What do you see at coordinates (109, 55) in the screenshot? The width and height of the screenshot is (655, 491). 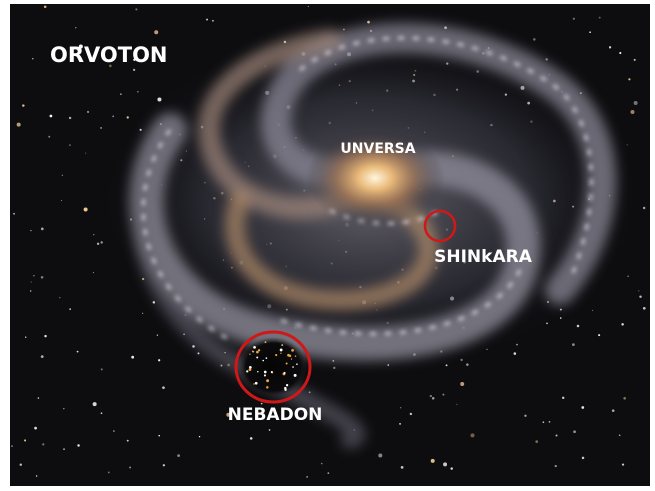 I see `orvoton-label: ORVOTON` at bounding box center [109, 55].